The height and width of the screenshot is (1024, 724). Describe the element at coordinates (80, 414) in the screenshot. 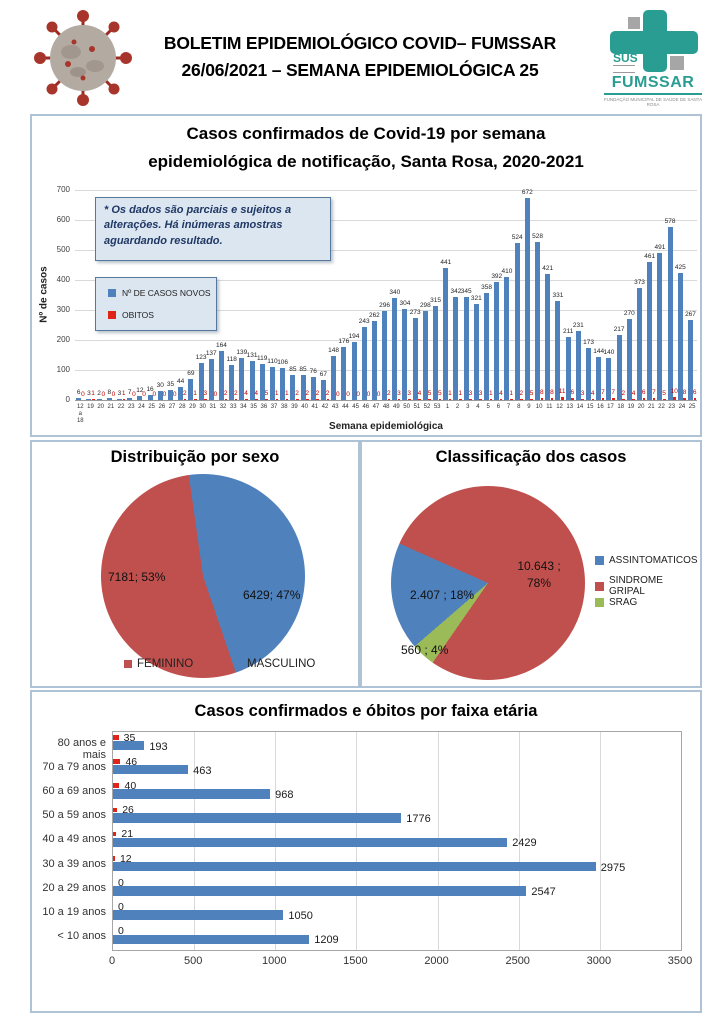

I see `week-label: 12 a 18` at that location.